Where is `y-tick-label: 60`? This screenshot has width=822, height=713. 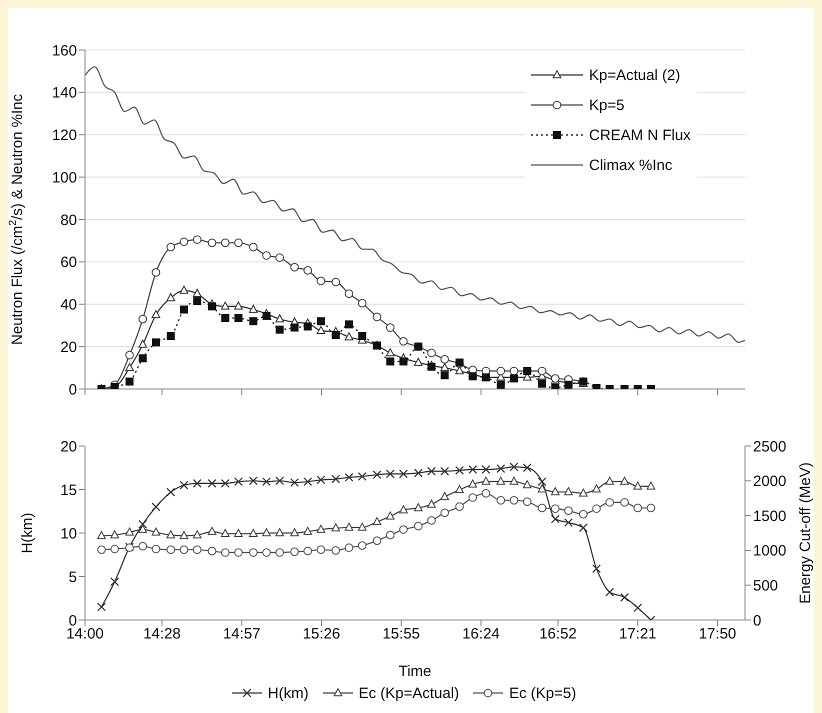 y-tick-label: 60 is located at coordinates (68, 263).